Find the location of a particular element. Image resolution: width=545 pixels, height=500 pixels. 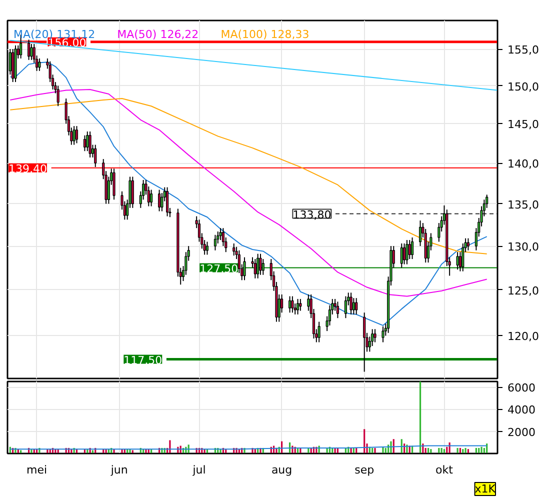

y-tick-label: 6000 is located at coordinates (522, 388).